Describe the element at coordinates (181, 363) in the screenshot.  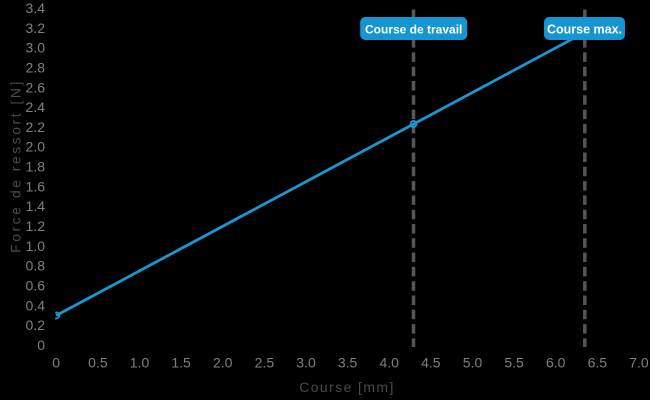
I see `svg-text: 1.5` at that location.